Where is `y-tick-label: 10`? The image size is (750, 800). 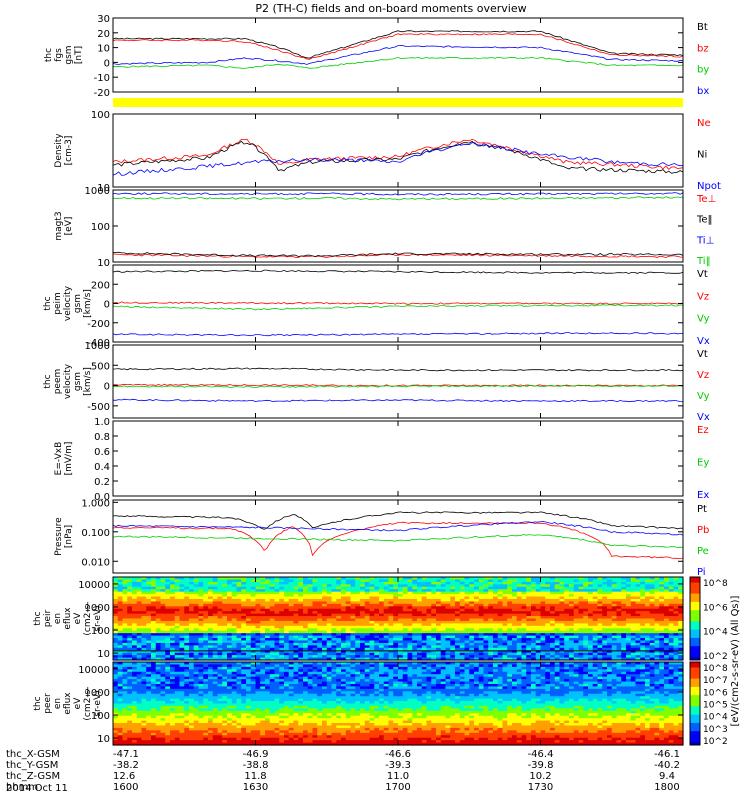
y-tick-label: 10 is located at coordinates (103, 263).